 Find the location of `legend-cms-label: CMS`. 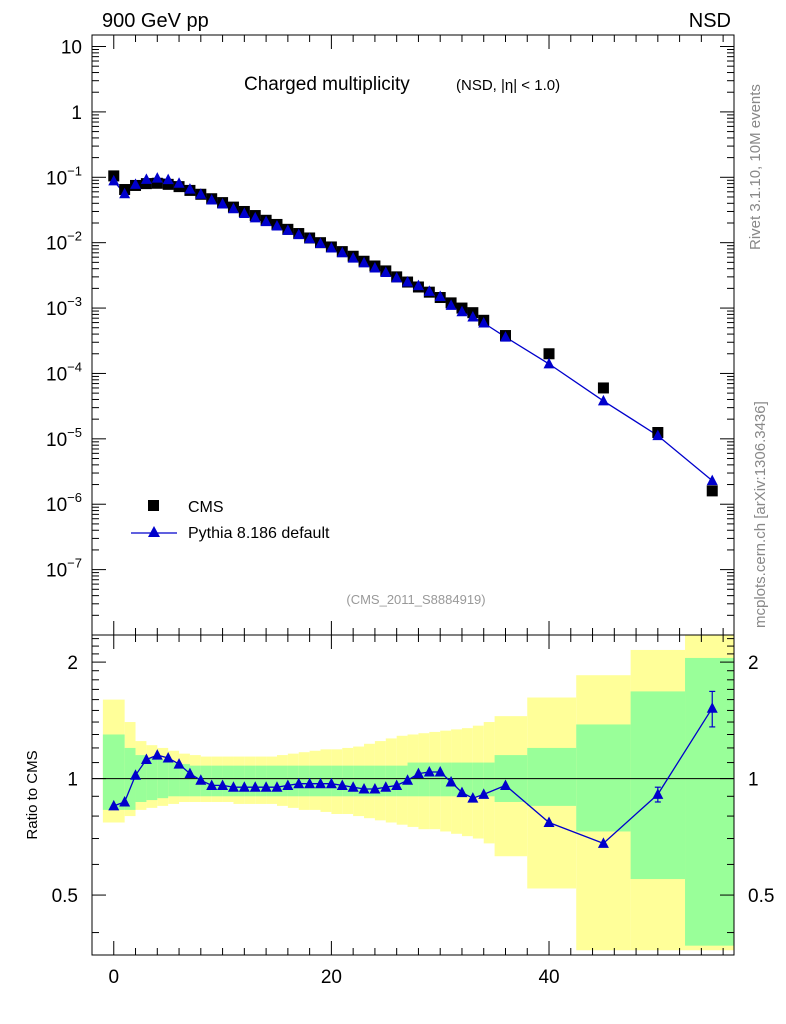

legend-cms-label: CMS is located at coordinates (206, 507).